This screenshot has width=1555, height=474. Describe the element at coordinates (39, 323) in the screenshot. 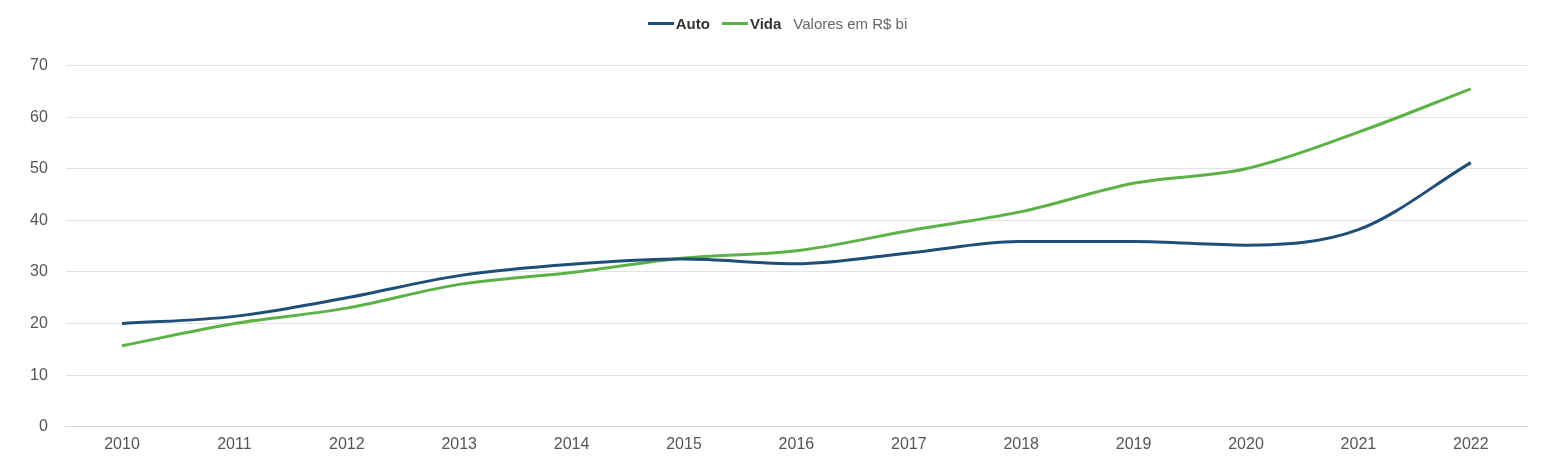

I see `y-tick-label: 20` at that location.